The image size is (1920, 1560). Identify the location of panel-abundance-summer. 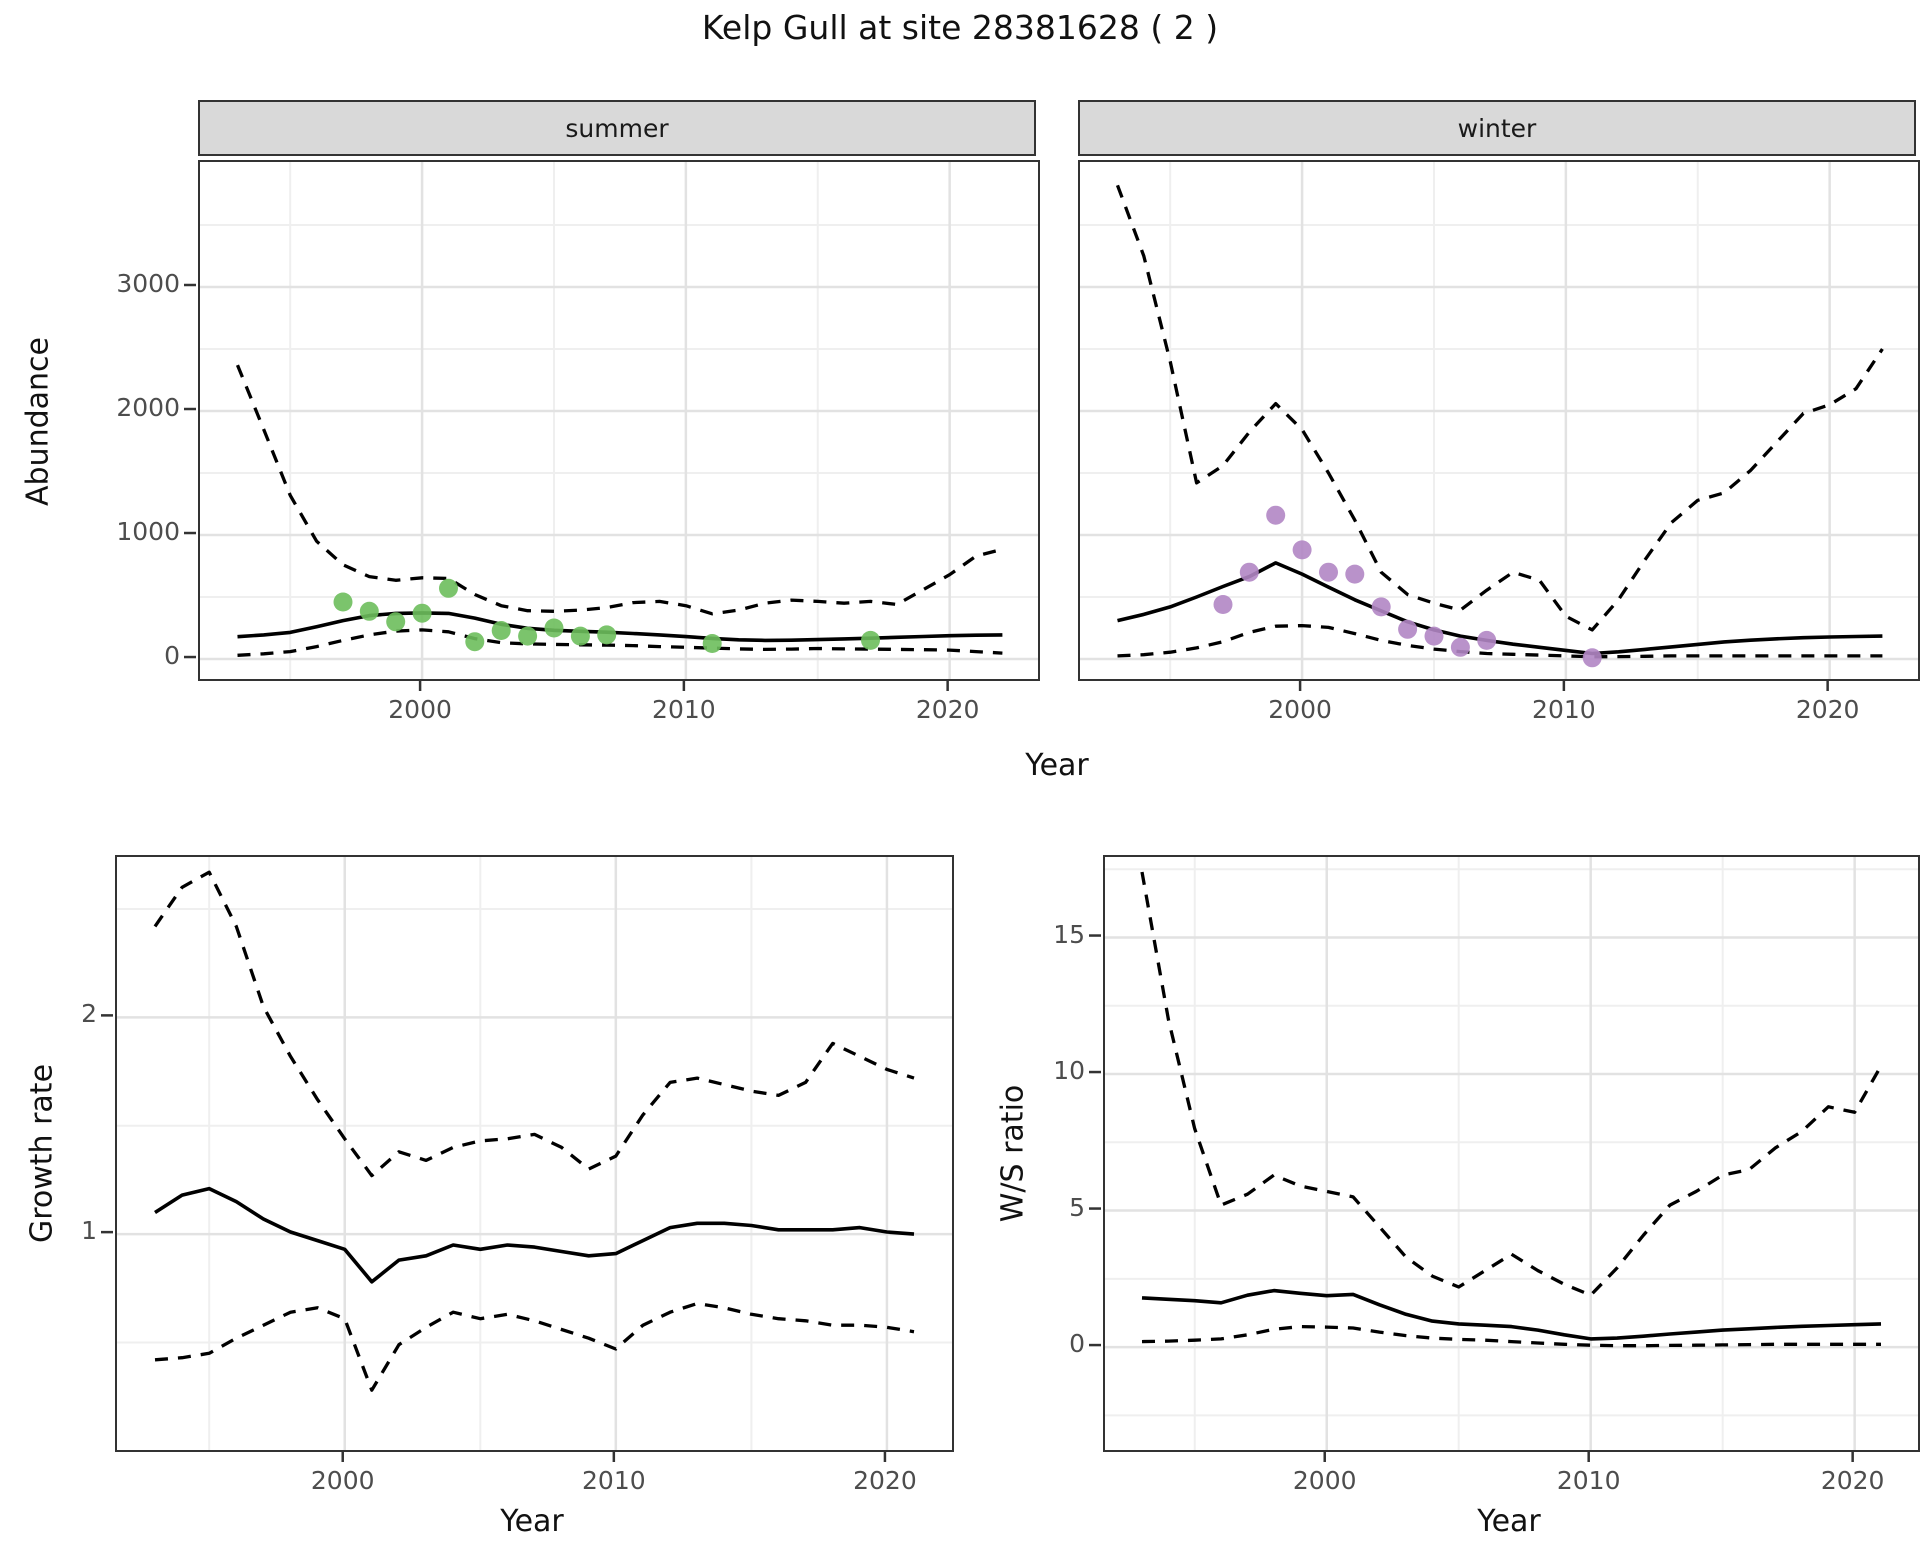
(619, 420).